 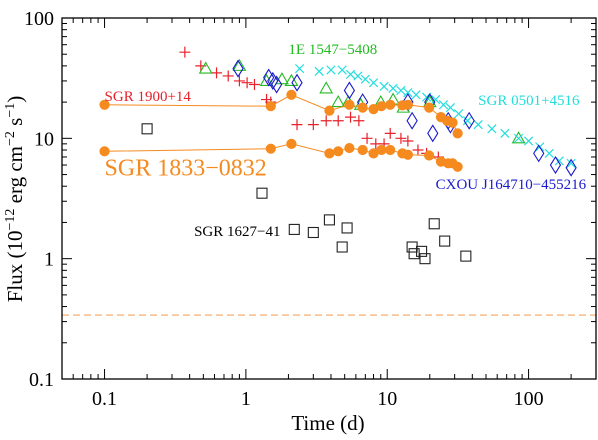 What do you see at coordinates (148, 97) in the screenshot?
I see `series-annotation: SGR 1900+14` at bounding box center [148, 97].